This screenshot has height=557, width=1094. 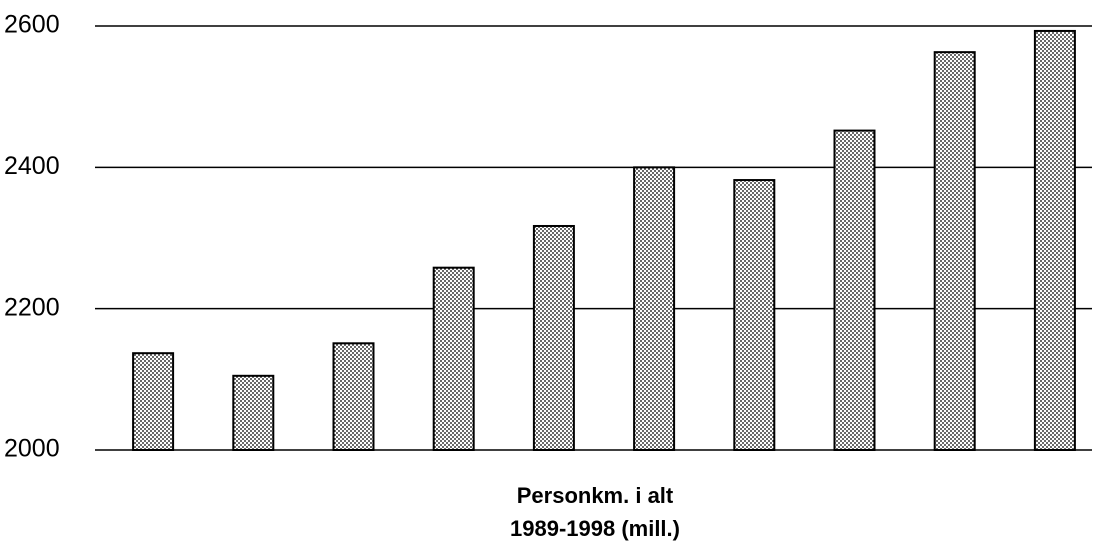 I want to click on y-tick-label: 2600, so click(x=32, y=25).